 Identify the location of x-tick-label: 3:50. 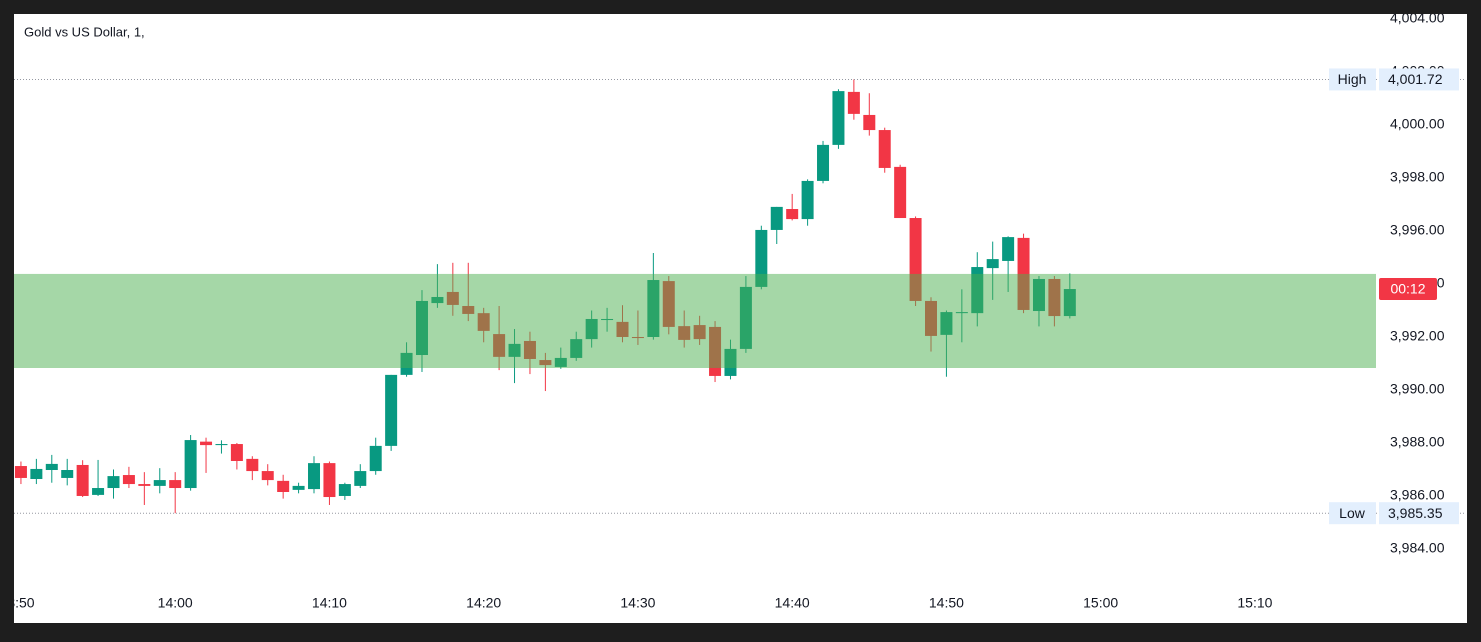
(20, 603).